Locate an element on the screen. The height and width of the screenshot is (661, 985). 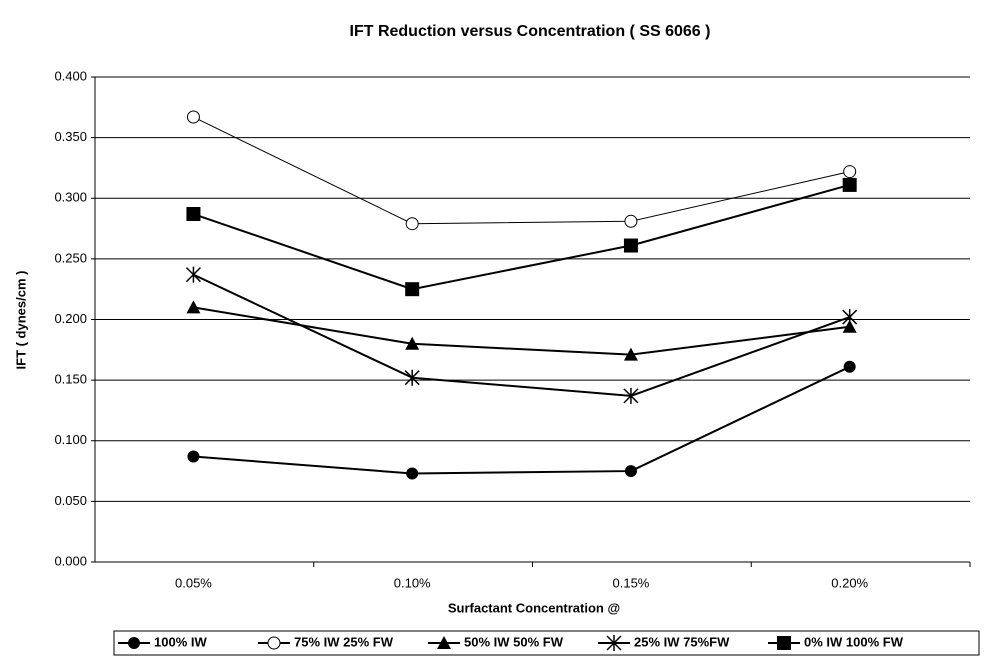
legend-label: 25% IW 75%FW is located at coordinates (682, 641).